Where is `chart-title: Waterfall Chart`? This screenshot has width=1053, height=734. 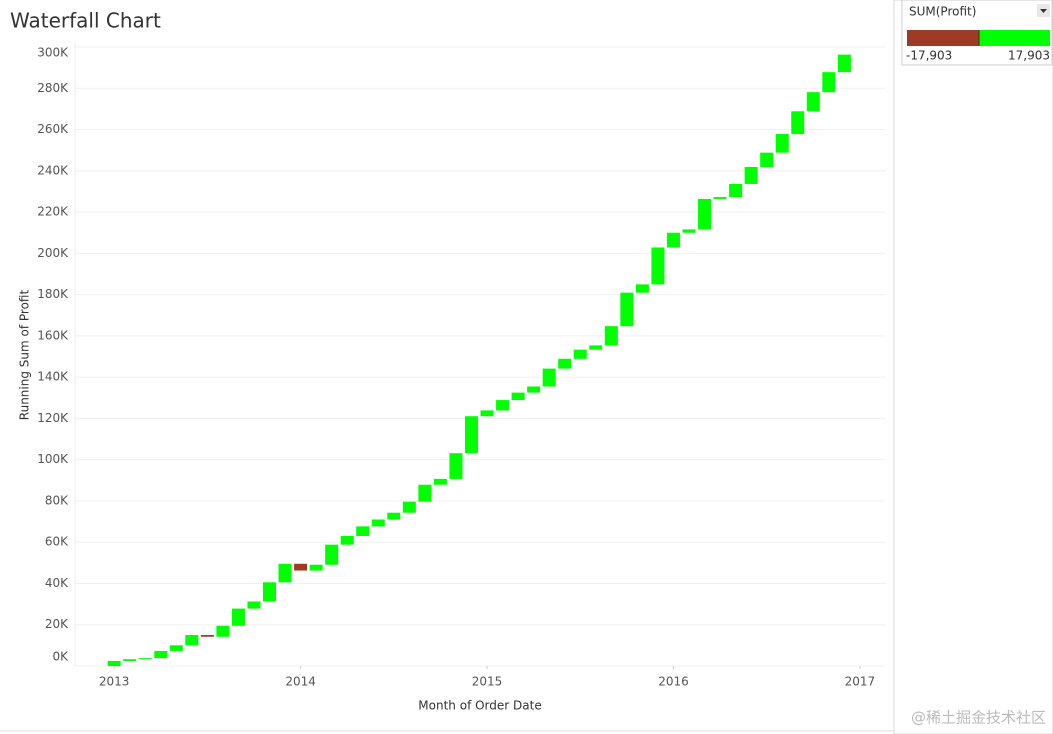
chart-title: Waterfall Chart is located at coordinates (85, 21).